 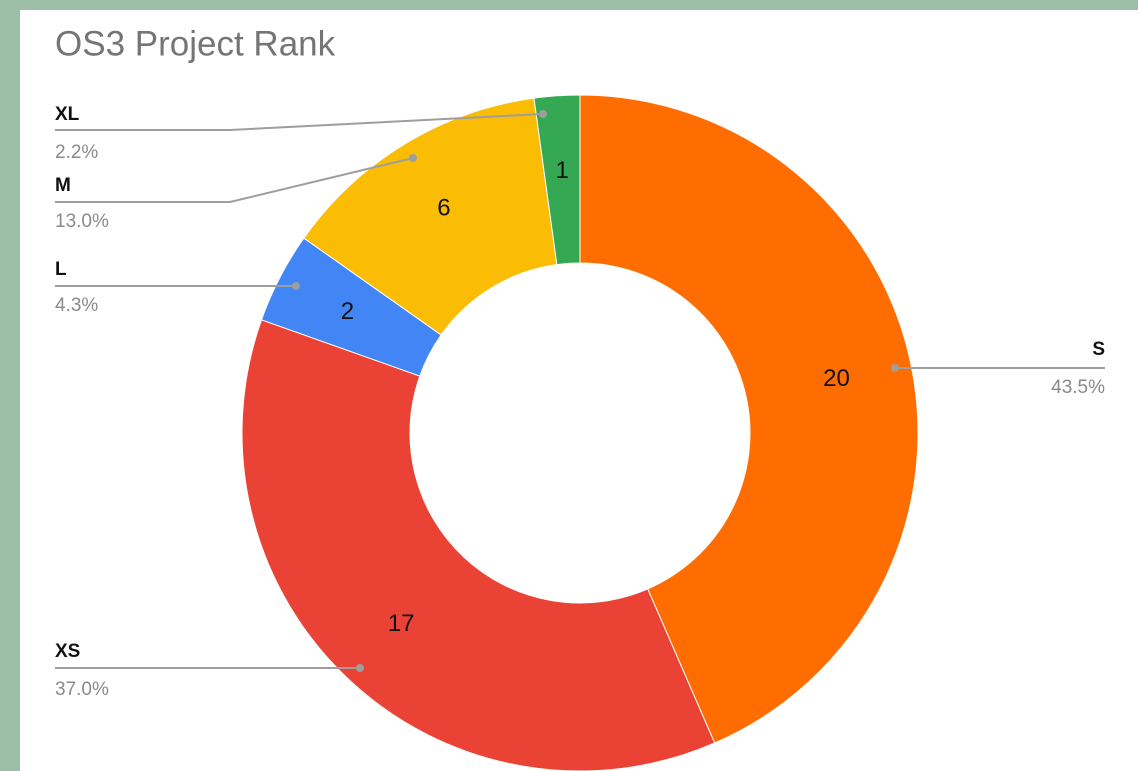 I want to click on legend-label: L, so click(x=61, y=269).